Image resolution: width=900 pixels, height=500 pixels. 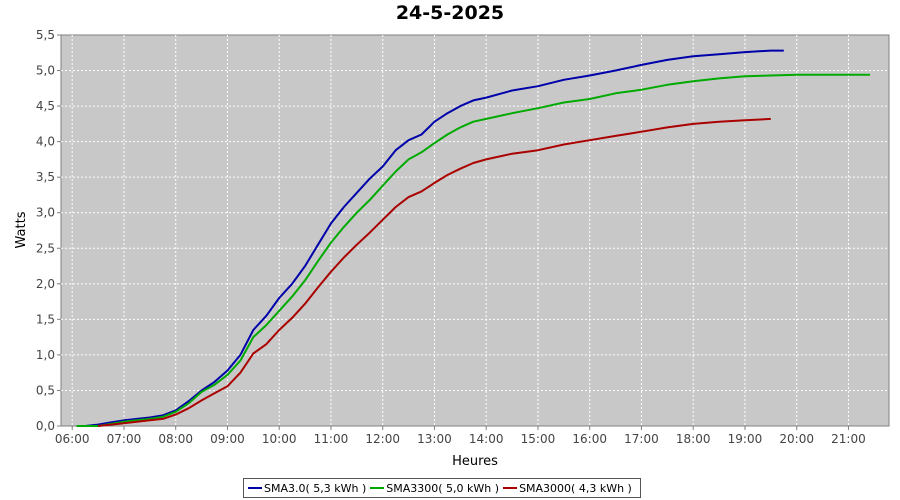 What do you see at coordinates (475, 461) in the screenshot?
I see `x-axis-label: Heures` at bounding box center [475, 461].